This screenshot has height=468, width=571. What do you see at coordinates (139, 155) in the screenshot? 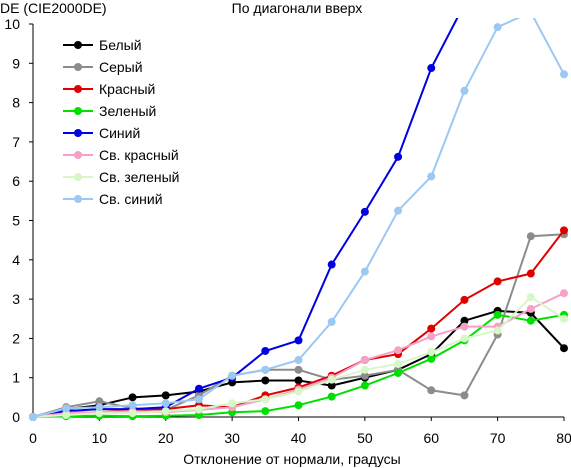
I see `legend-label: Св. красный` at bounding box center [139, 155].